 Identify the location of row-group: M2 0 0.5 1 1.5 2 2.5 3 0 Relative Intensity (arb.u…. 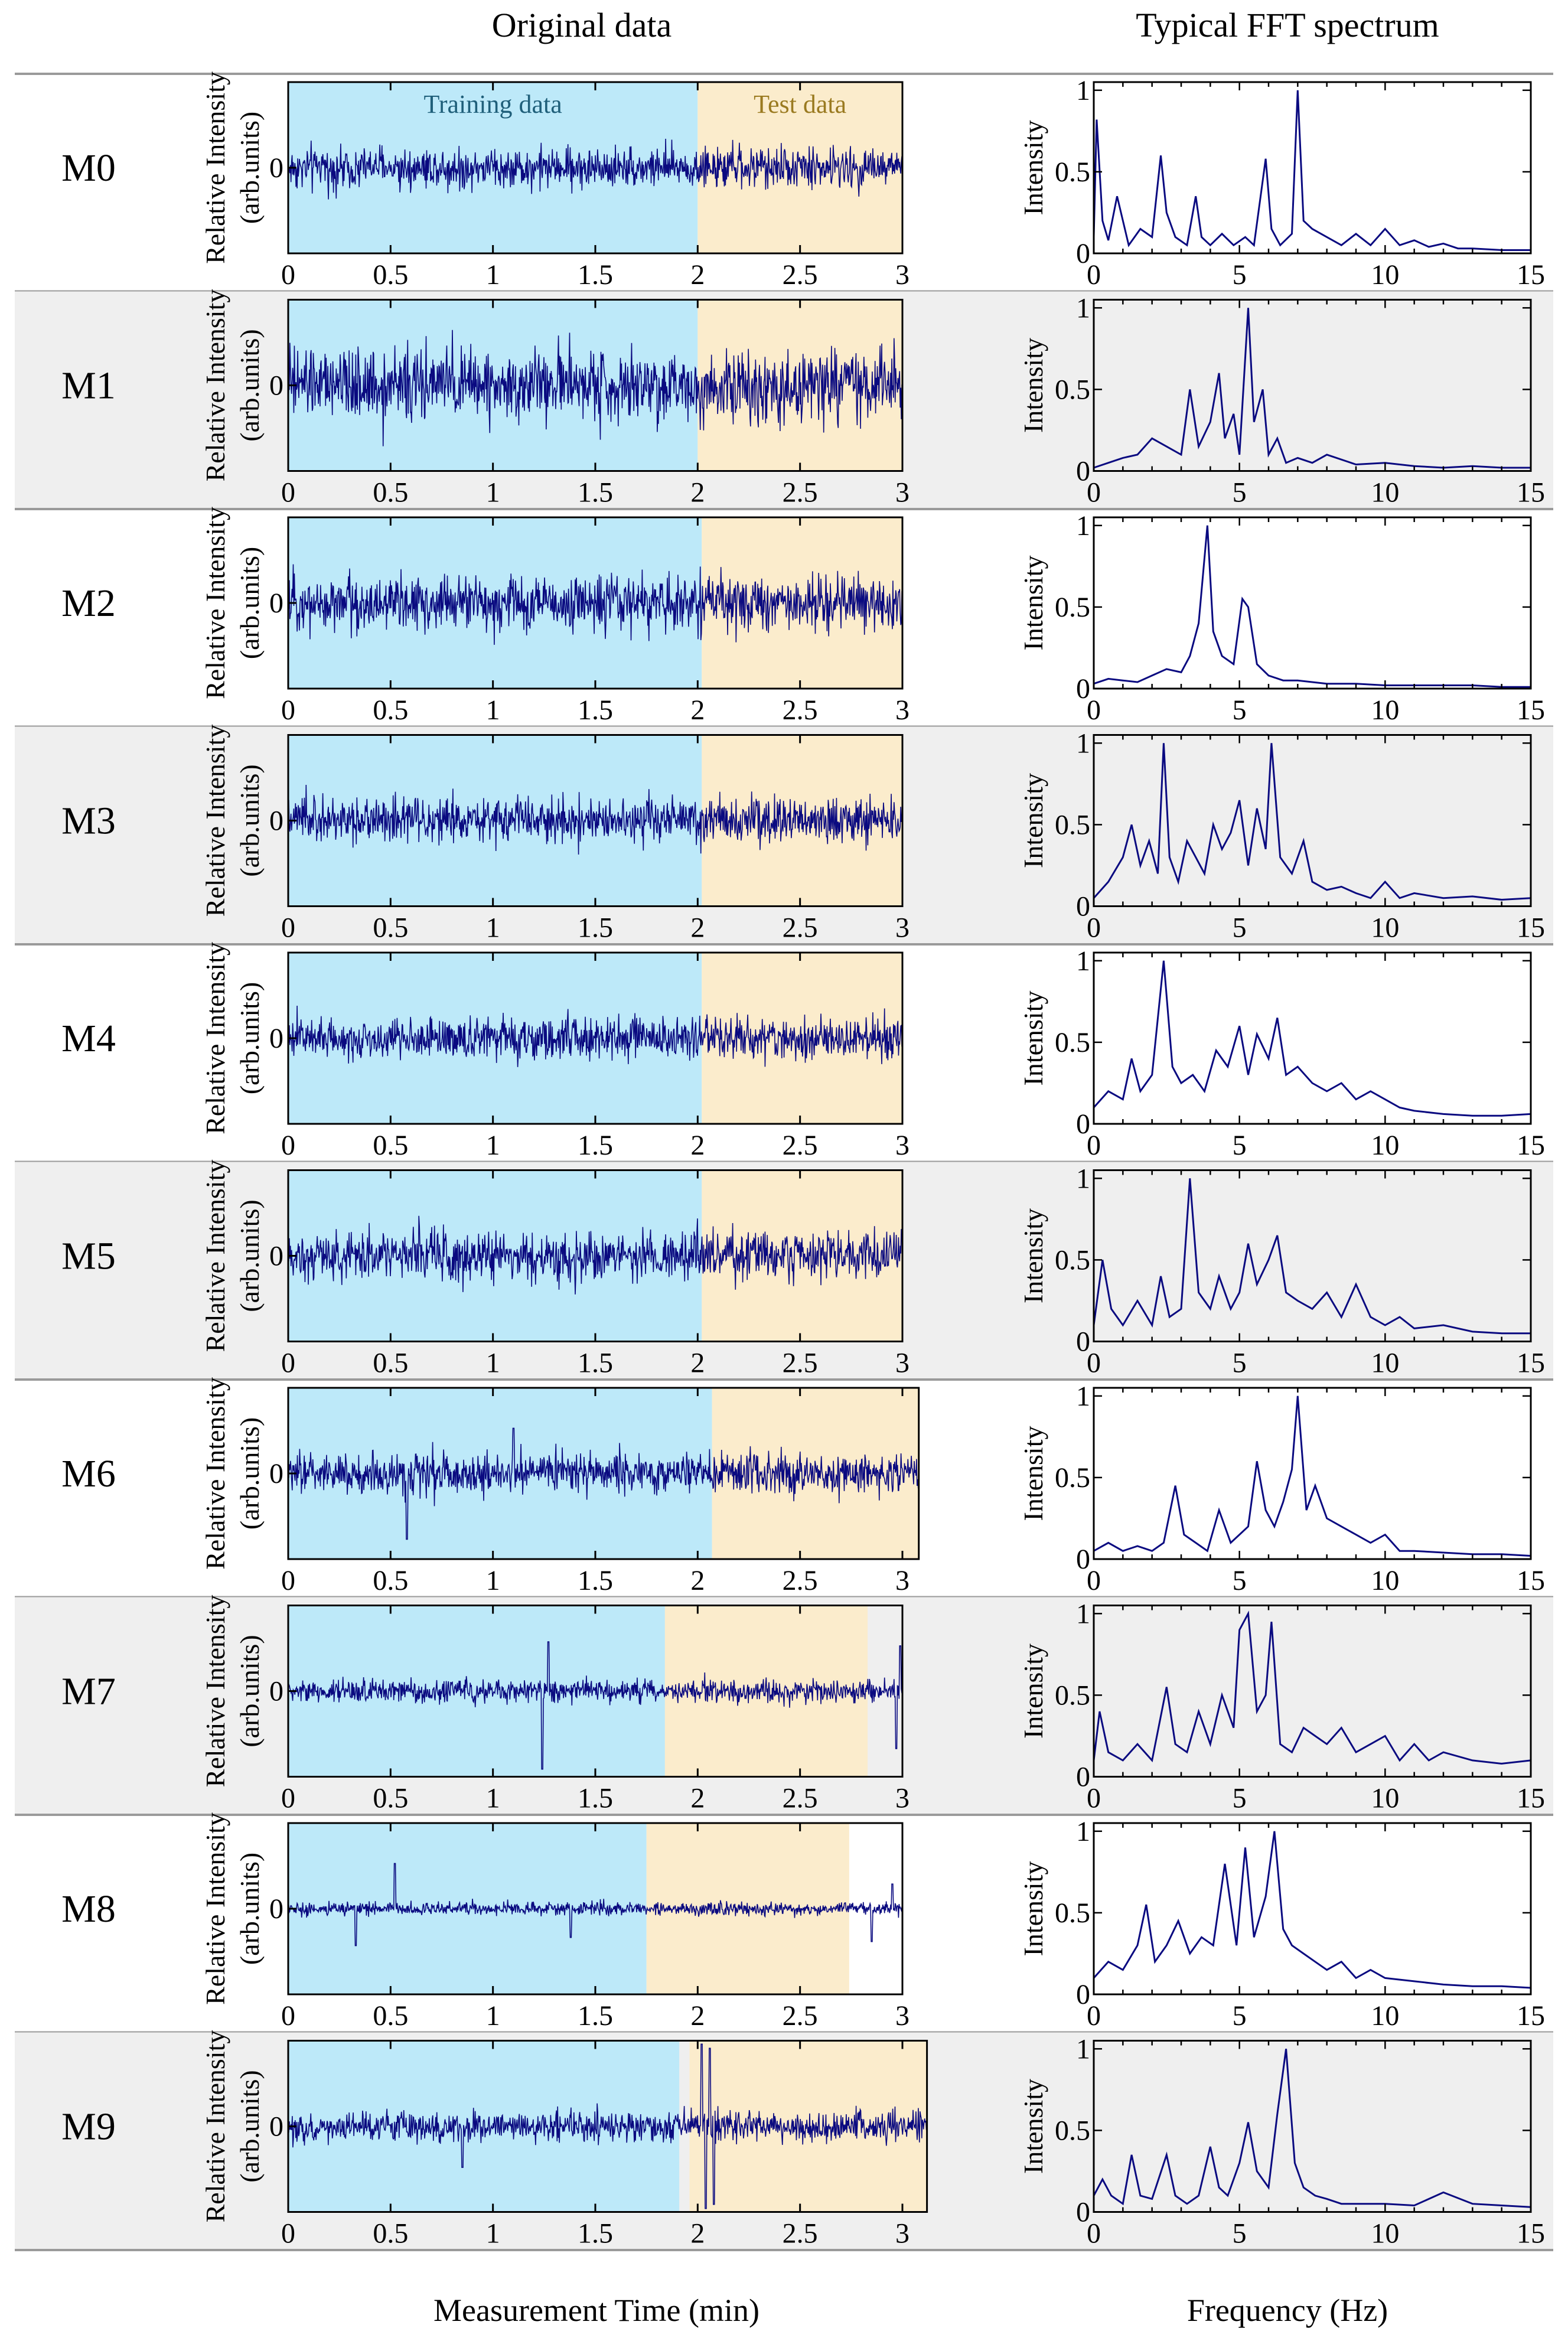
(803, 616).